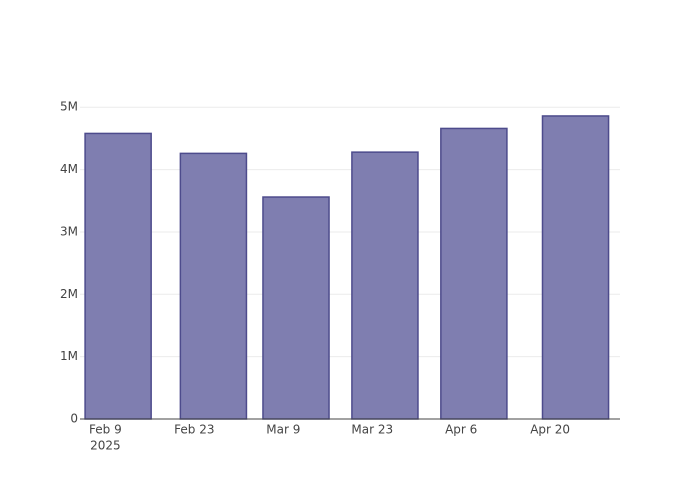 This screenshot has height=500, width=700. What do you see at coordinates (461, 430) in the screenshot?
I see `x-tick-label: Apr 6` at bounding box center [461, 430].